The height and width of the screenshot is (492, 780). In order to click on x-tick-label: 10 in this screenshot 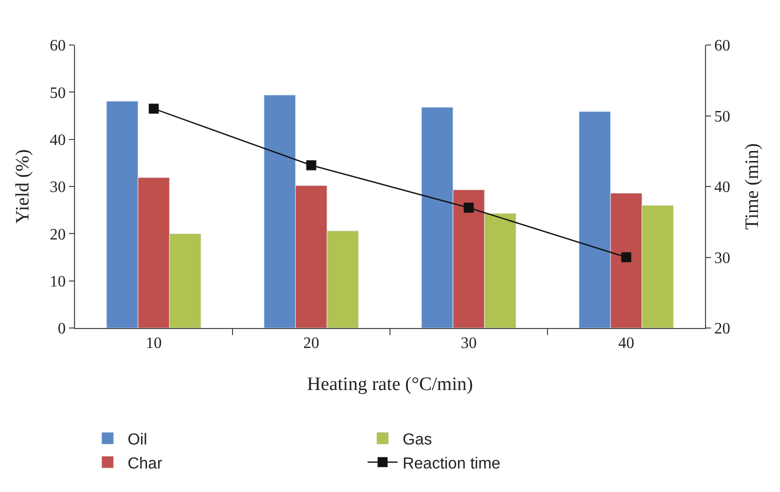, I will do `click(154, 343)`.